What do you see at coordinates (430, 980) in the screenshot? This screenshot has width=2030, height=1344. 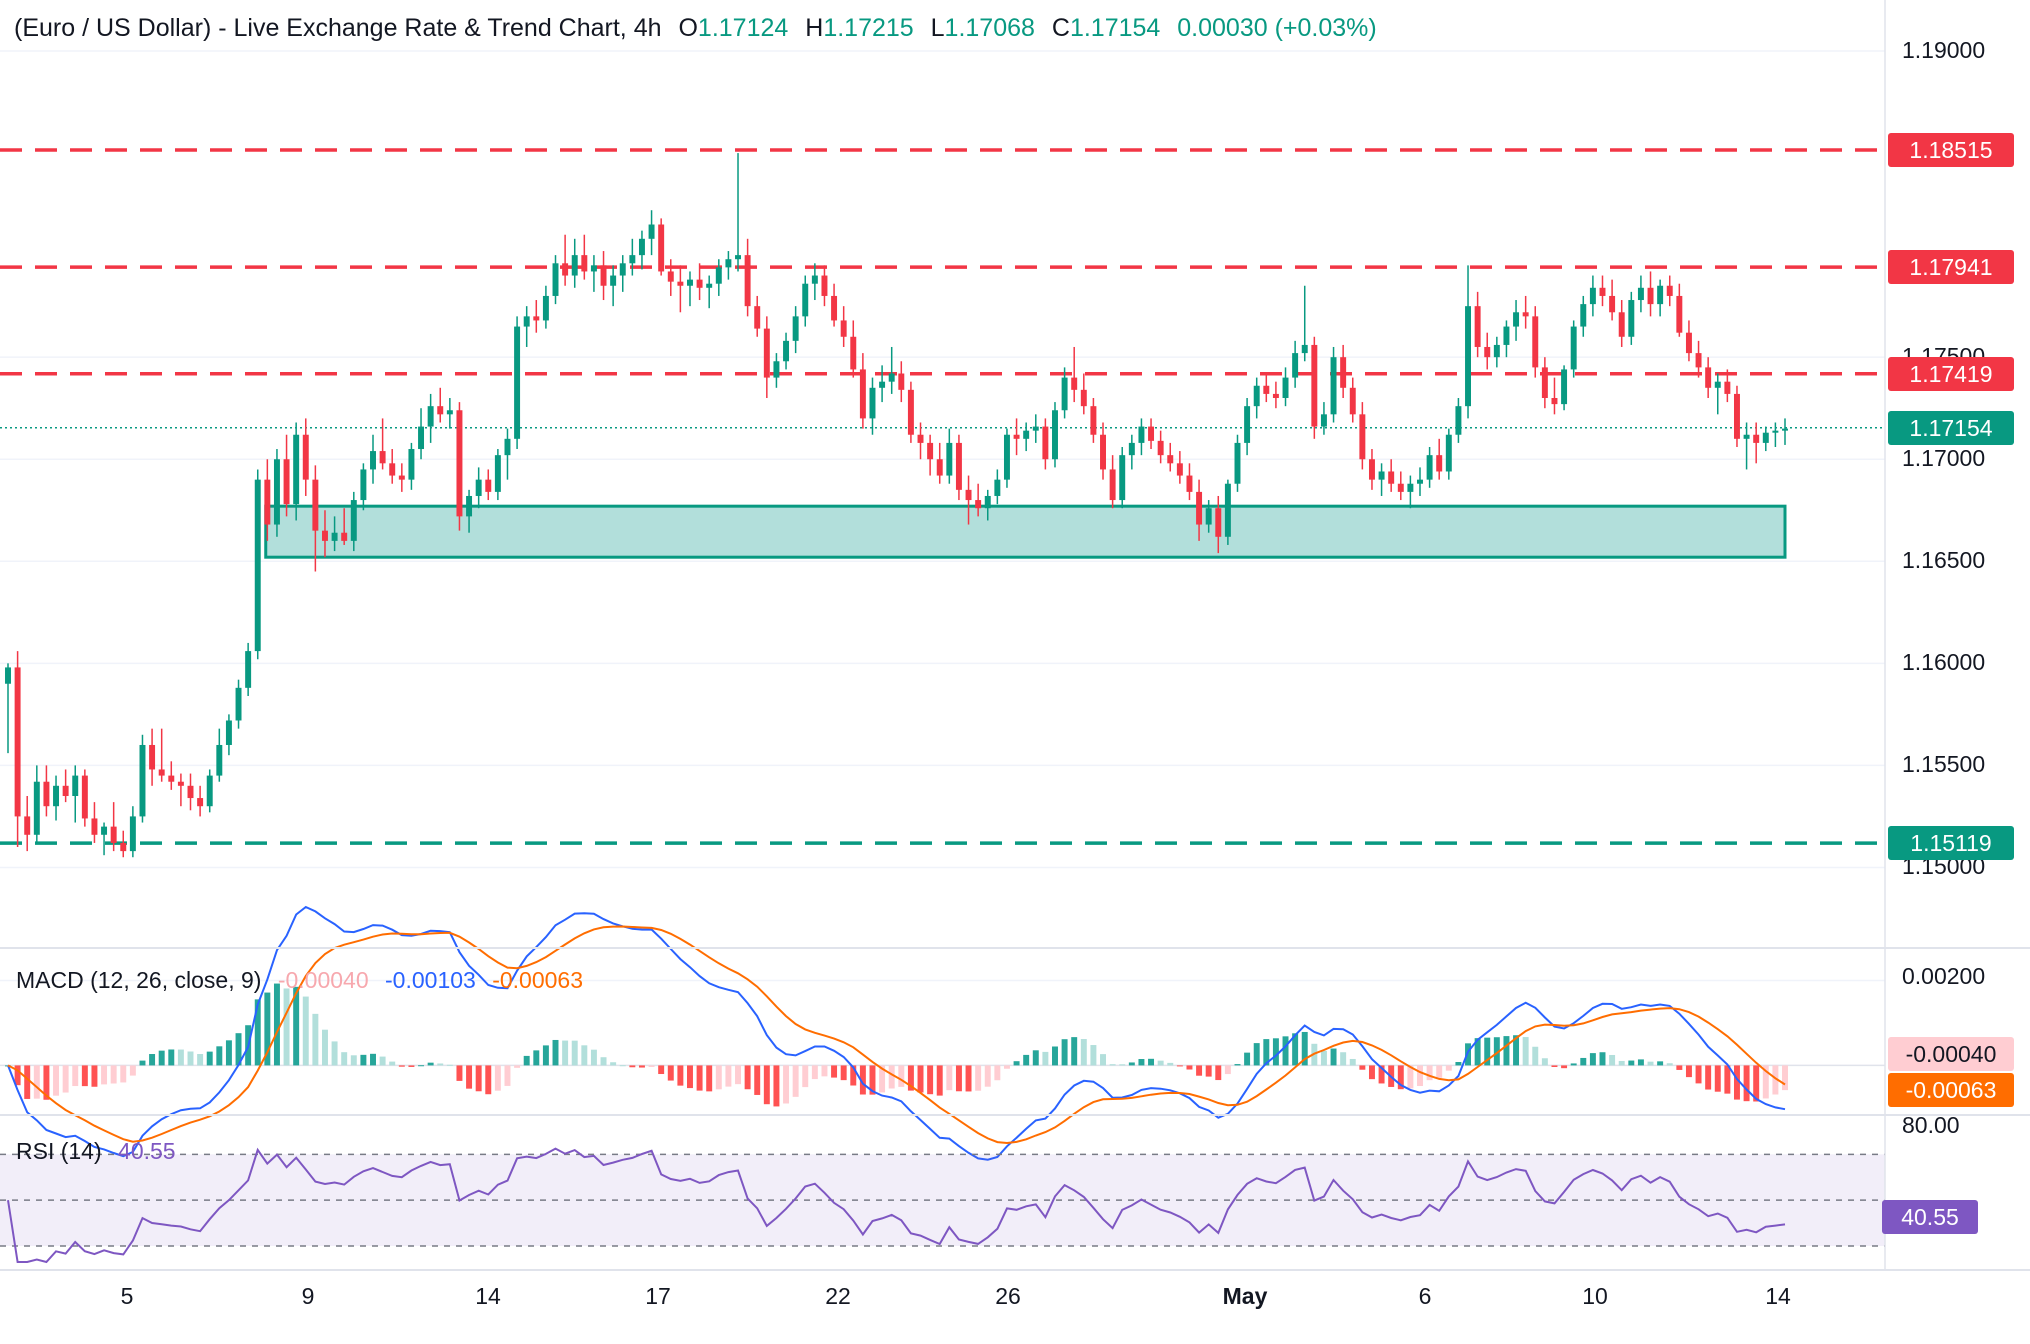 I see `macd-line-value: -0.00103` at bounding box center [430, 980].